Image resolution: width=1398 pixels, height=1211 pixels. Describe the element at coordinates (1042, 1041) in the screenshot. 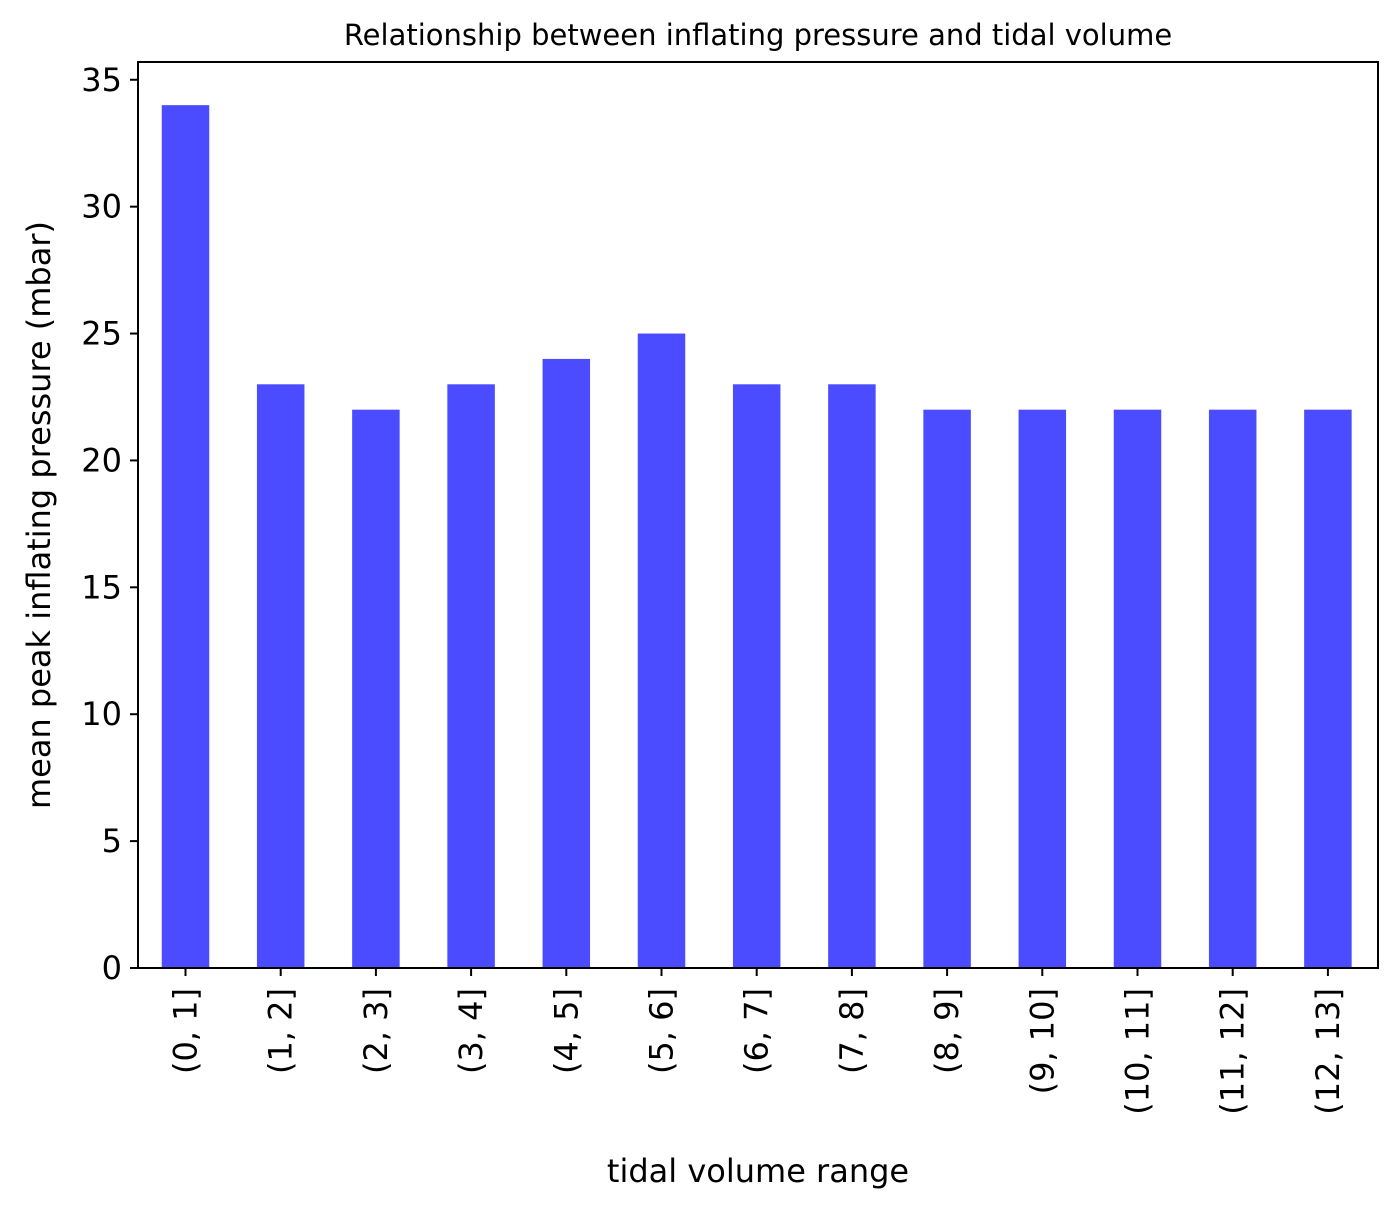

I see `x-tick-label-9: (9, 10]` at that location.